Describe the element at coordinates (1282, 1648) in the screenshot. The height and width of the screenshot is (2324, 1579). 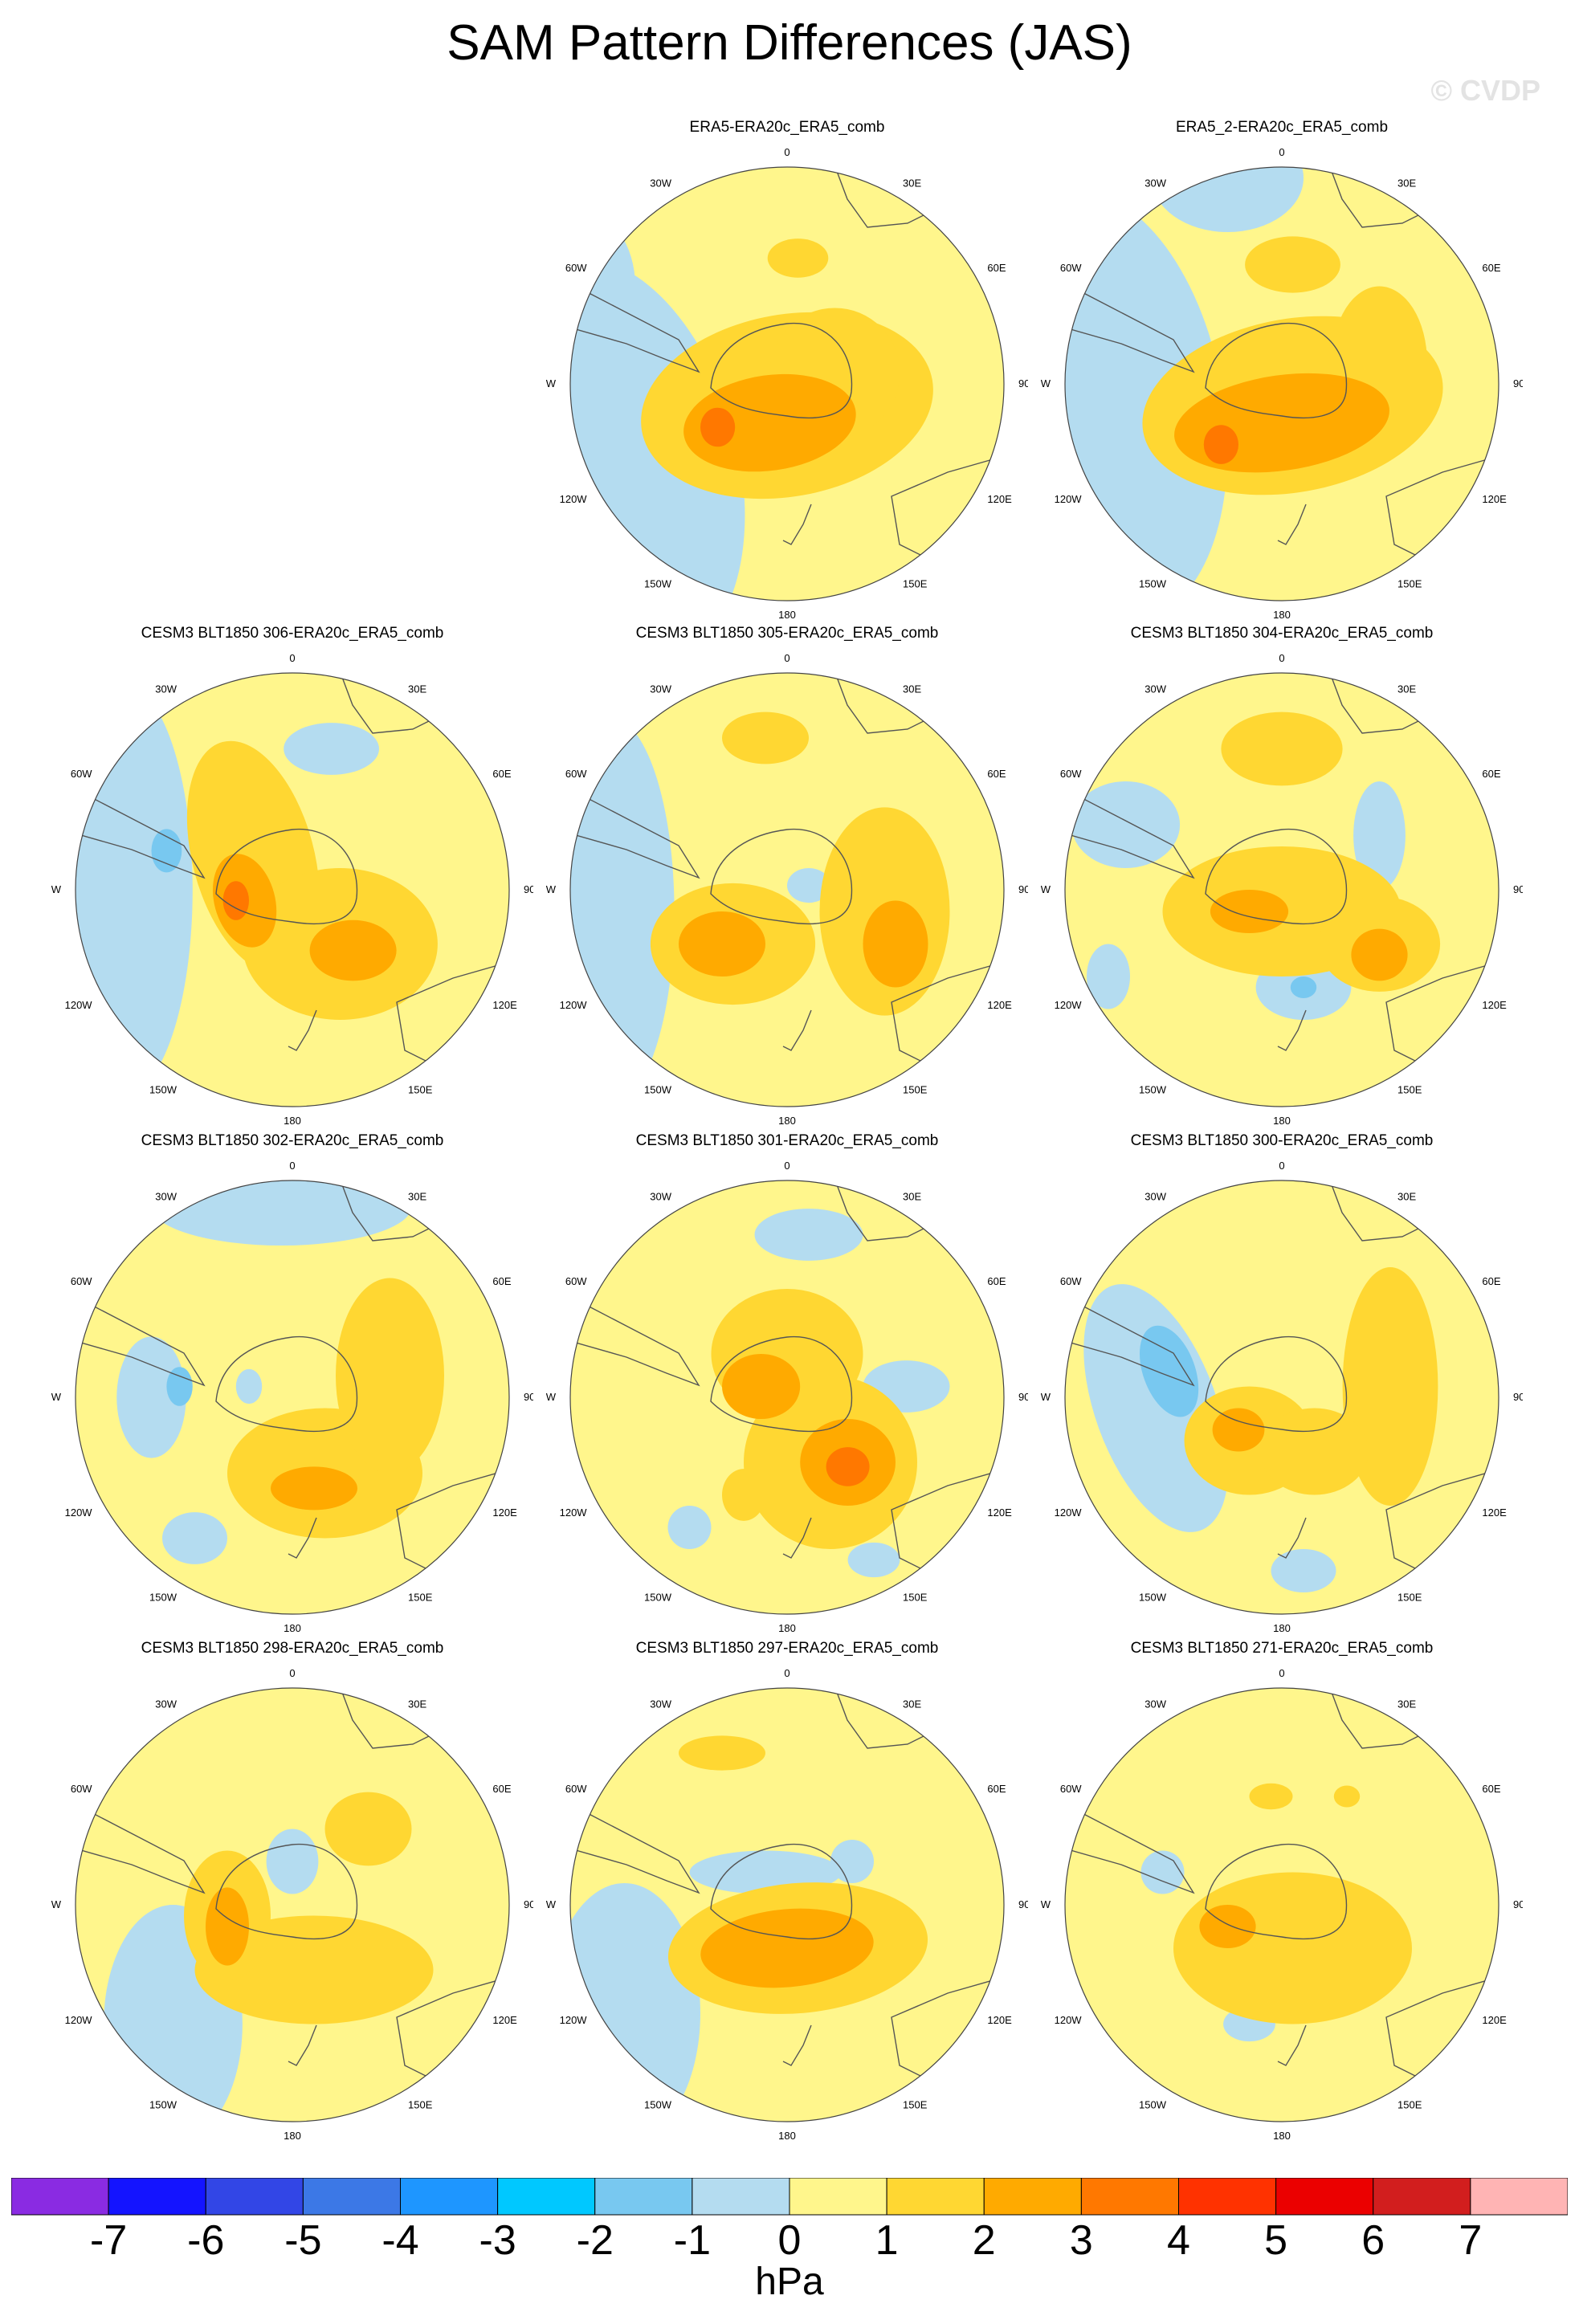
I see `panel-title: CESM3 BLT1850 271-ERA20c_ERA5_comb` at that location.